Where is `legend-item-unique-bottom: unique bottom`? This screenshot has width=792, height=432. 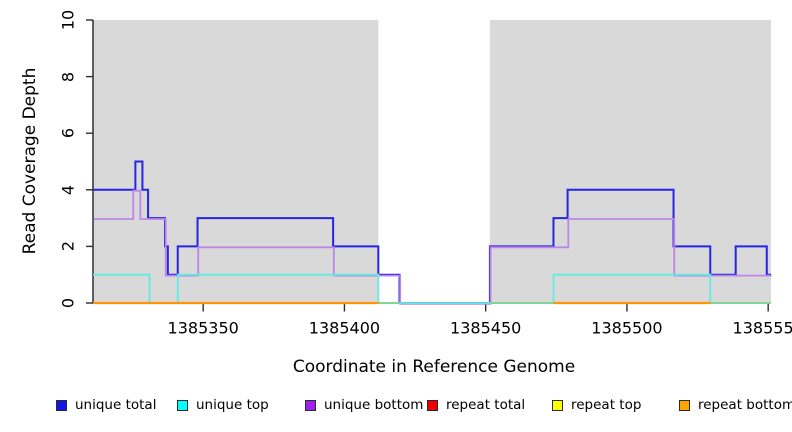
legend-item-unique-bottom: unique bottom is located at coordinates (364, 405).